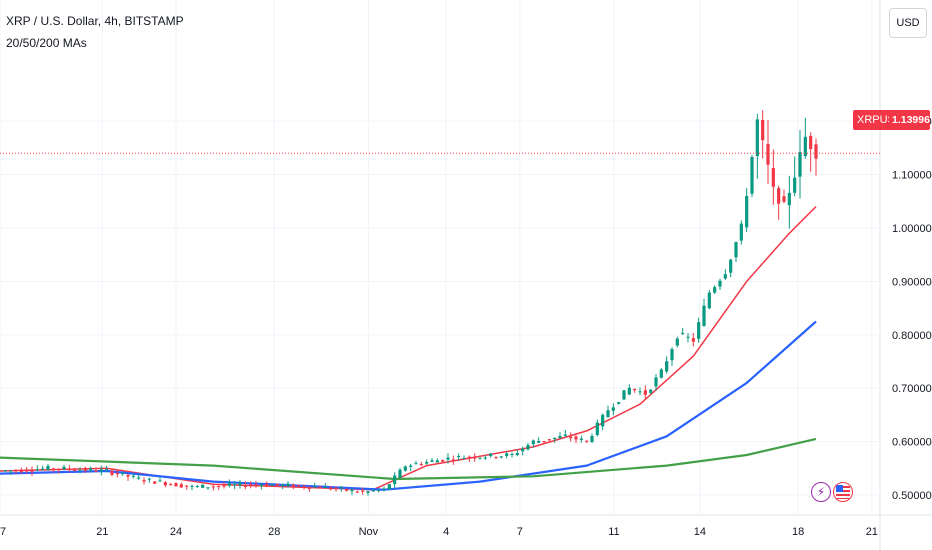 Image resolution: width=932 pixels, height=550 pixels. What do you see at coordinates (821, 492) in the screenshot?
I see `lightning-icon: ⚡` at bounding box center [821, 492].